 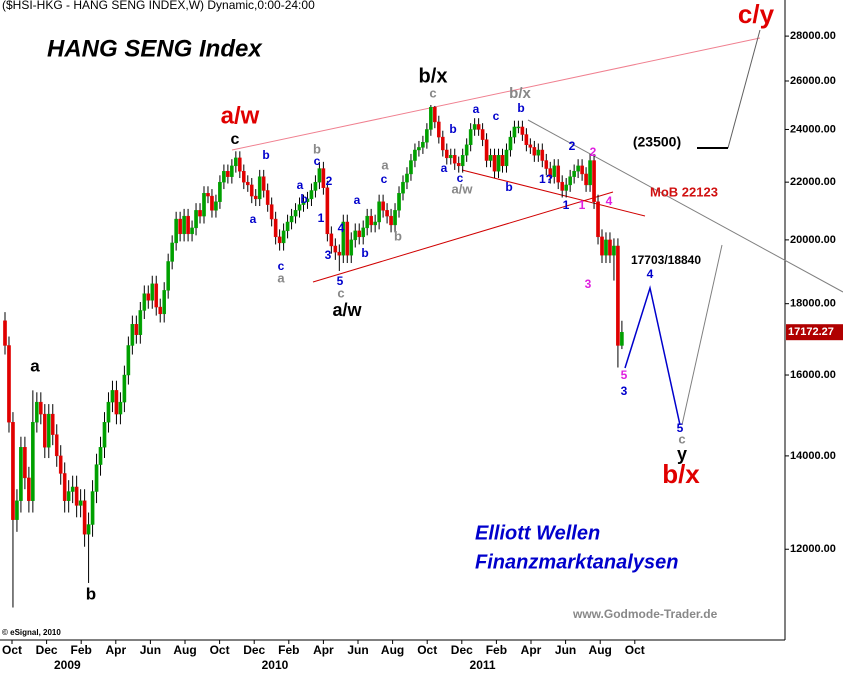 What do you see at coordinates (150, 650) in the screenshot?
I see `x-tick-label: Jun` at bounding box center [150, 650].